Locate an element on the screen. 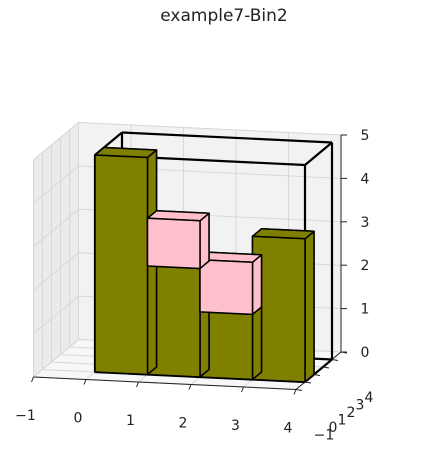 This screenshot has height=466, width=448. x-tick-label: 0 is located at coordinates (78, 419).